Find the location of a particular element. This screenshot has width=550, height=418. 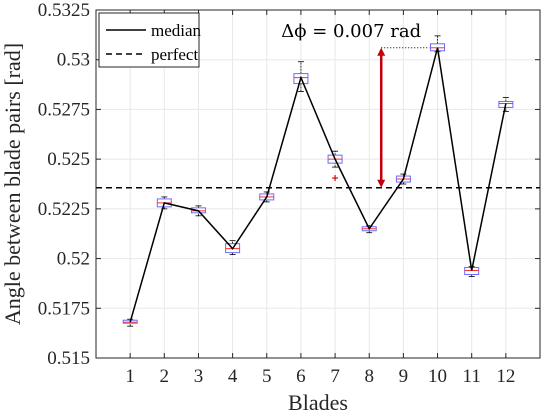

y-tick-label: 0.5175 is located at coordinates (64, 308).